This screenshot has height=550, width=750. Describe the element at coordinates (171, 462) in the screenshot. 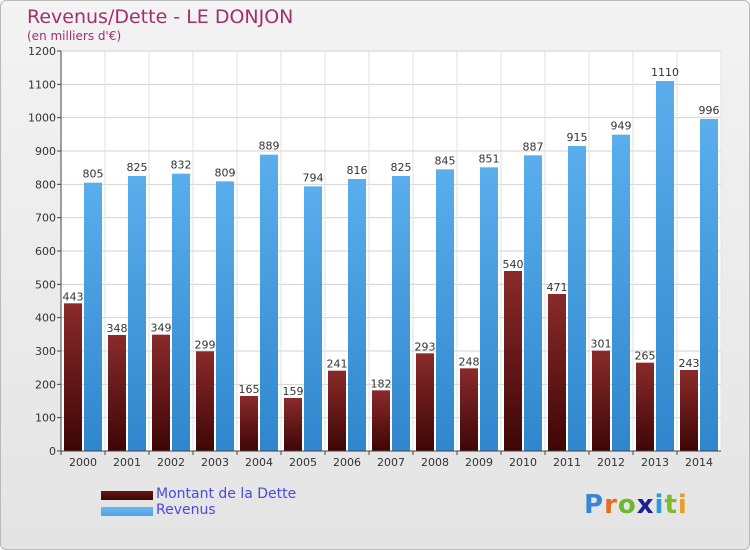

I see `x-tick-label: 2002` at that location.